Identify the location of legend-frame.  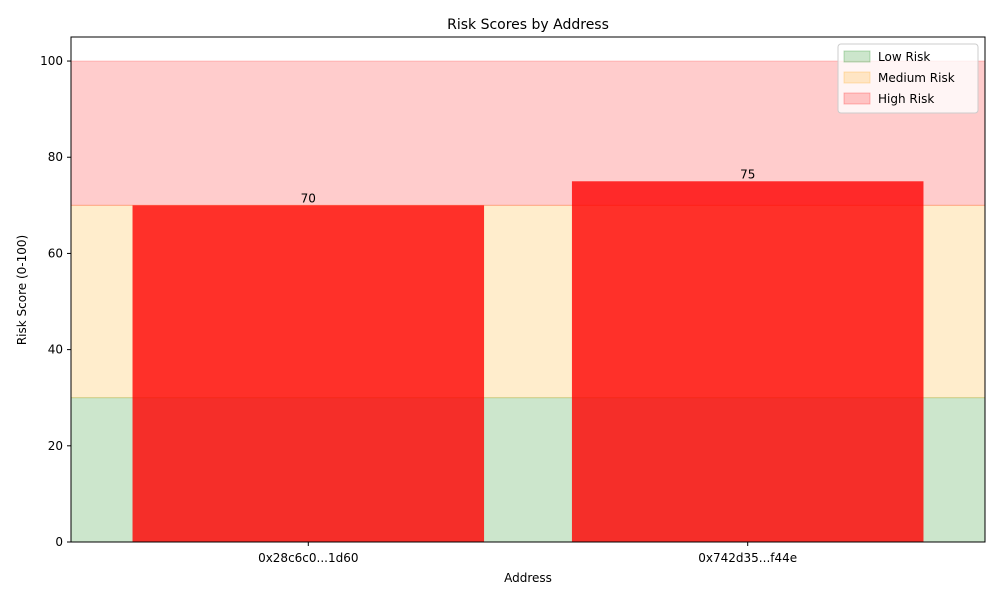
(908, 78).